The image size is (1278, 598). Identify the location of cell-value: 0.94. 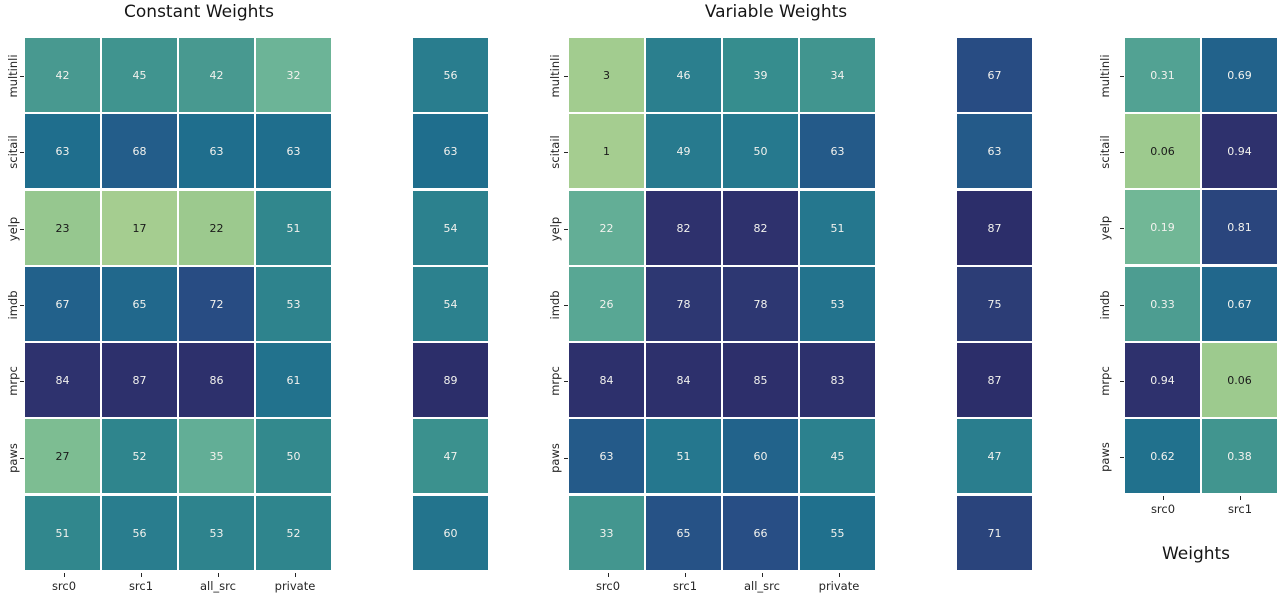
(1239, 151).